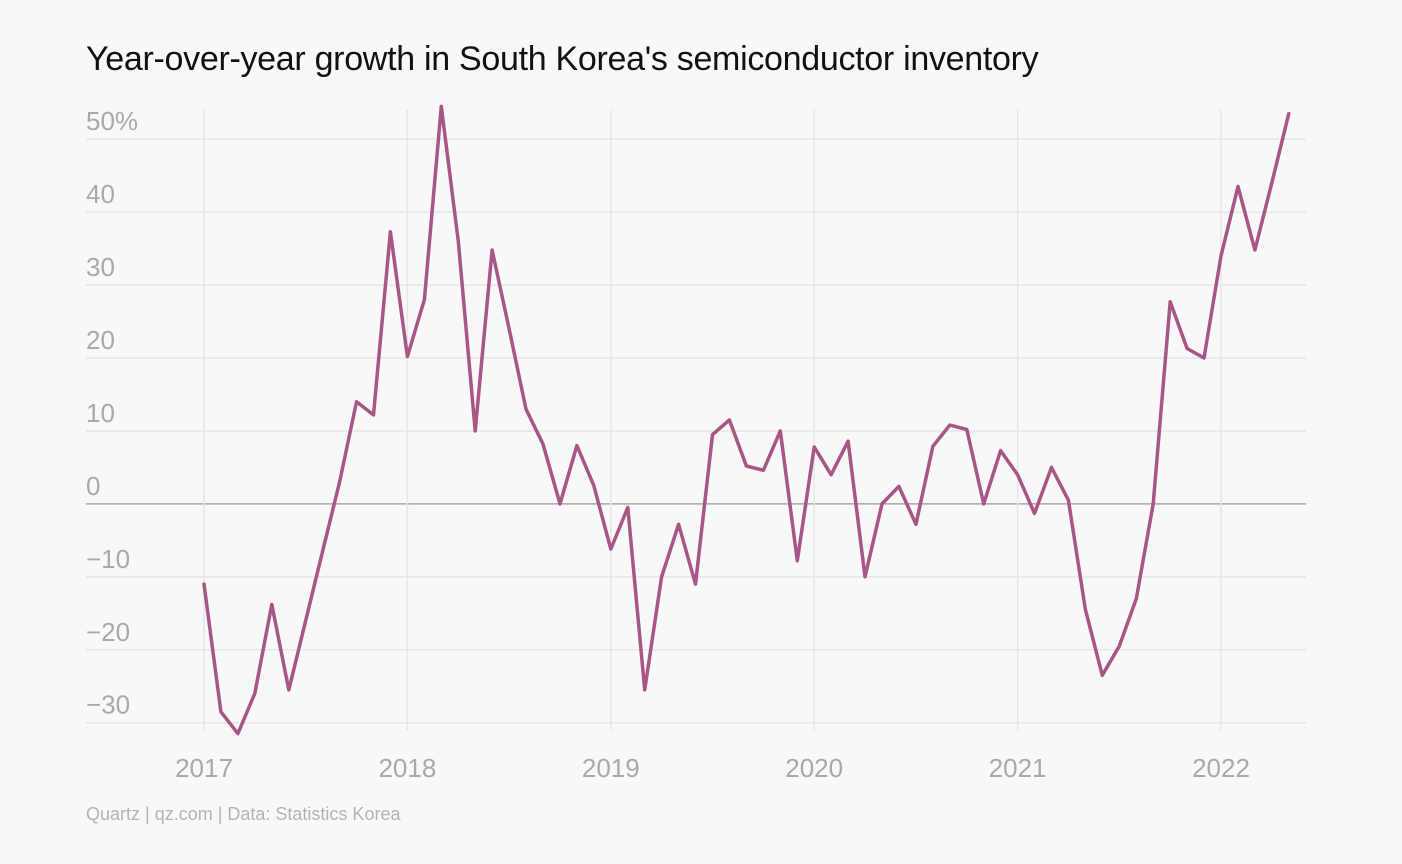  Describe the element at coordinates (100, 340) in the screenshot. I see `y-tick-label: 20` at that location.